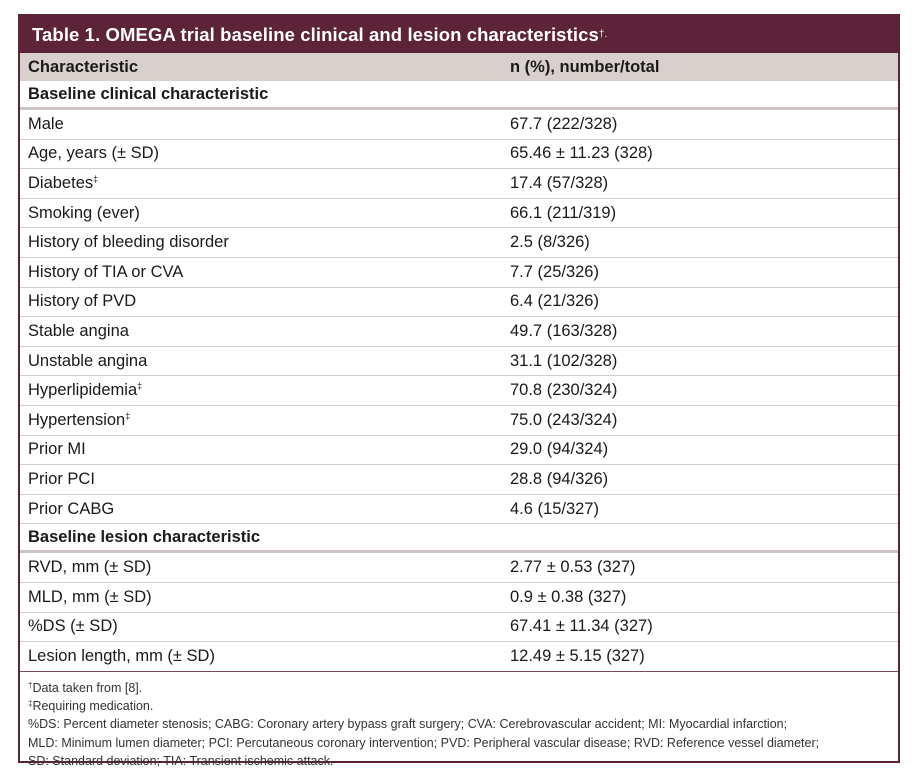 The image size is (912, 769). I want to click on table-row: MLD, mm (± SD) 0.9 ± 0.38 (327), so click(459, 598).